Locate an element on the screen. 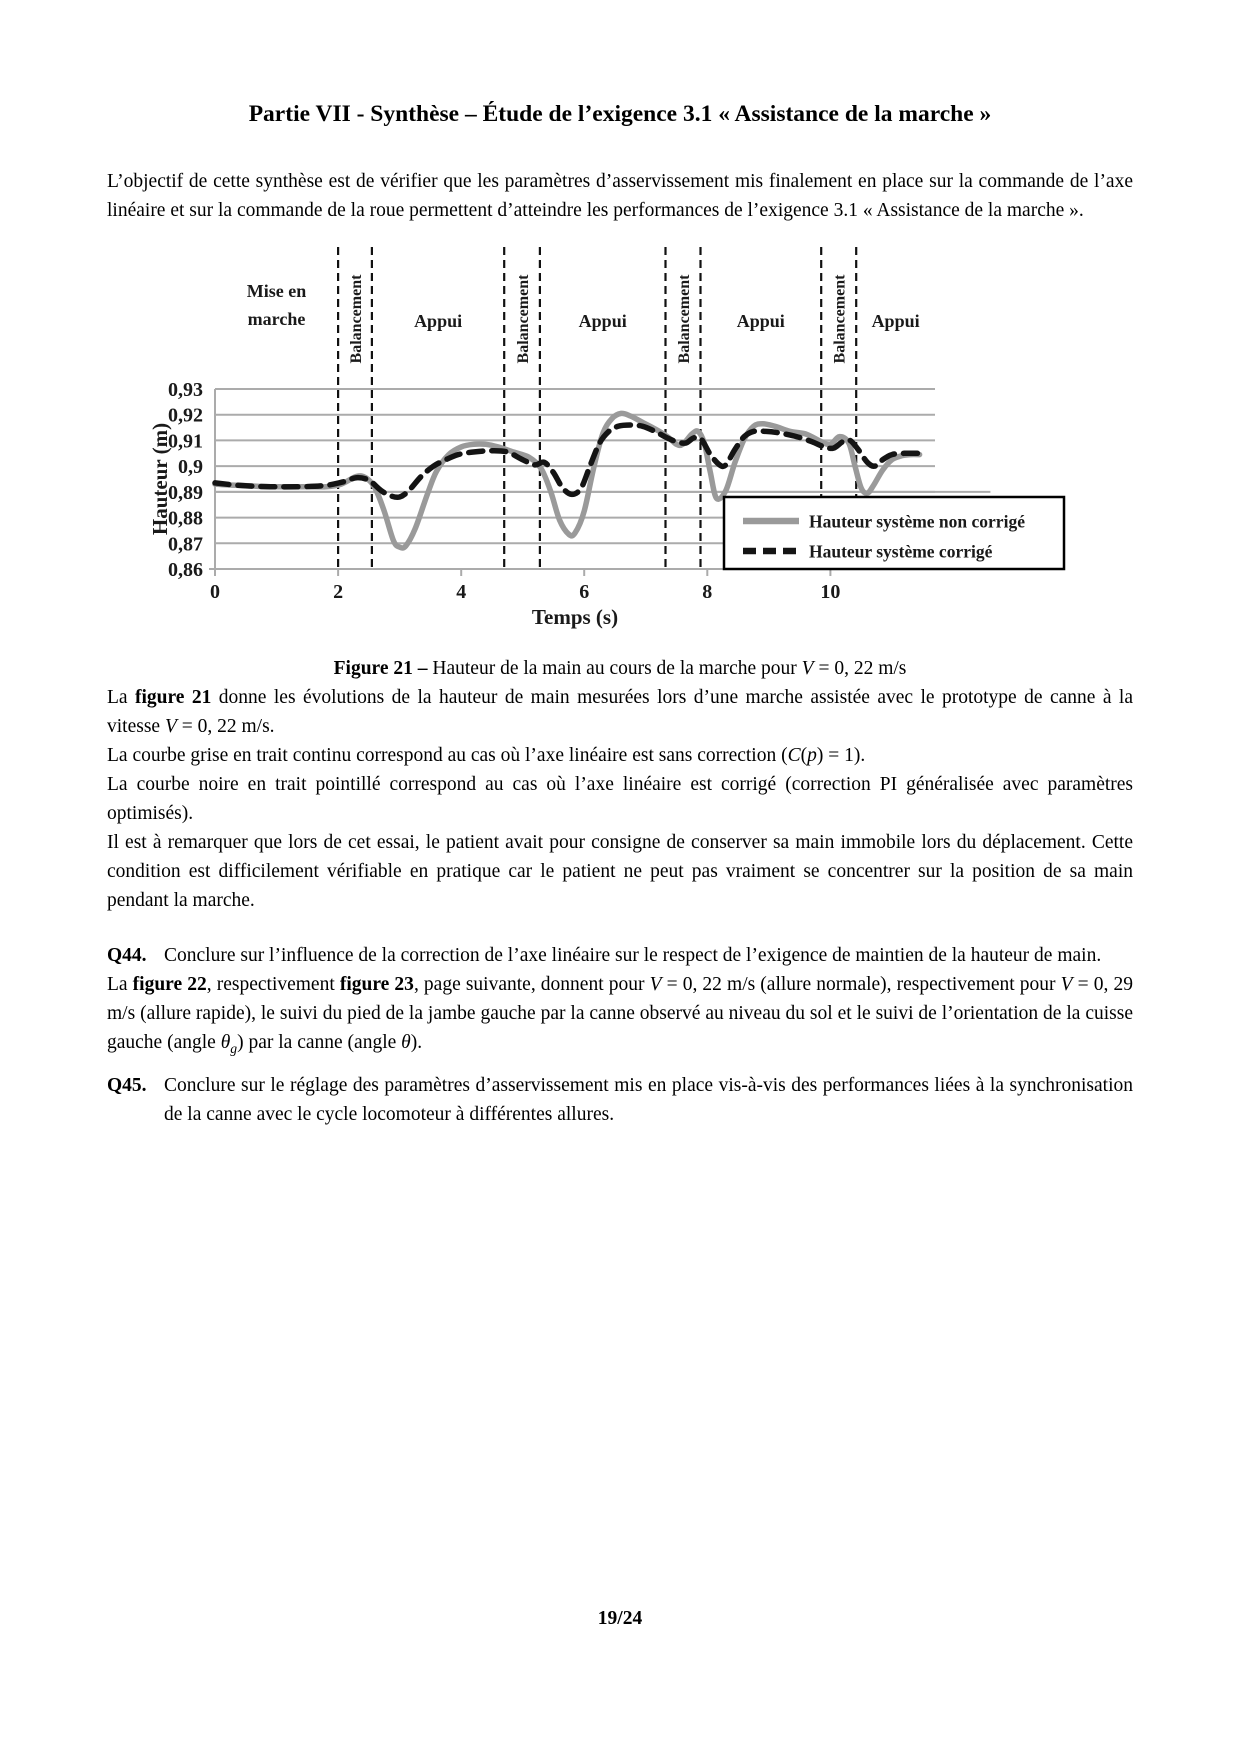 The height and width of the screenshot is (1754, 1240). x-tick-label: 2 is located at coordinates (338, 592).